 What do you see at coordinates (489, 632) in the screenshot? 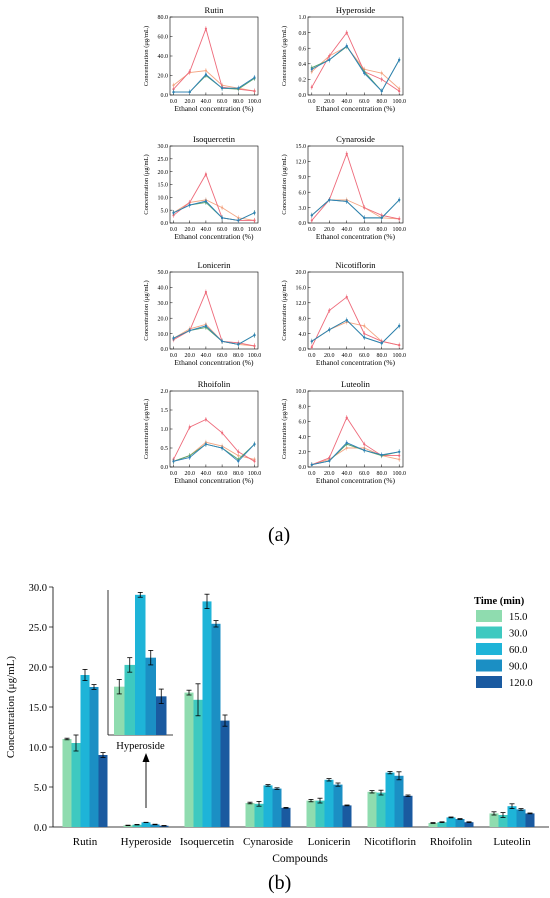
I see `legend-swatch` at bounding box center [489, 632].